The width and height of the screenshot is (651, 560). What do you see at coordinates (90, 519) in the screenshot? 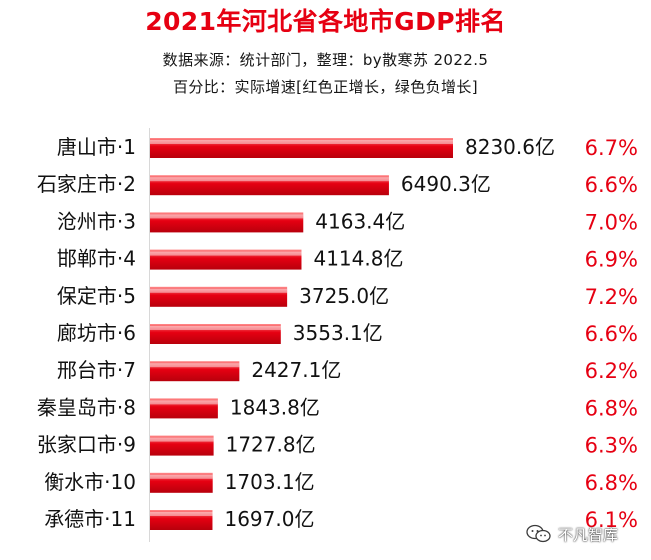
I see `category-label: 承德市·11` at bounding box center [90, 519].